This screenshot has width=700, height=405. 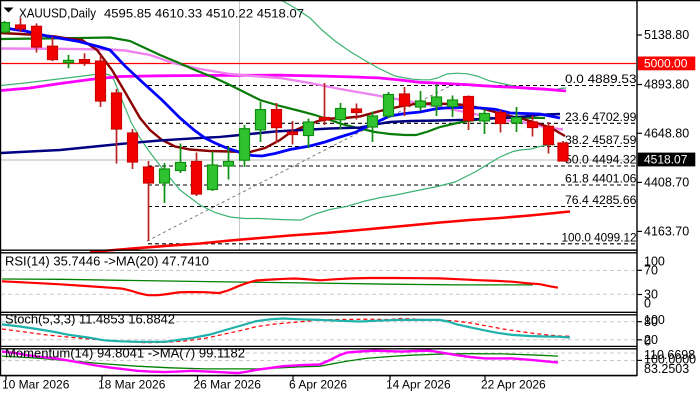 What do you see at coordinates (666, 64) in the screenshot?
I see `svg-text: 5000.00` at bounding box center [666, 64].